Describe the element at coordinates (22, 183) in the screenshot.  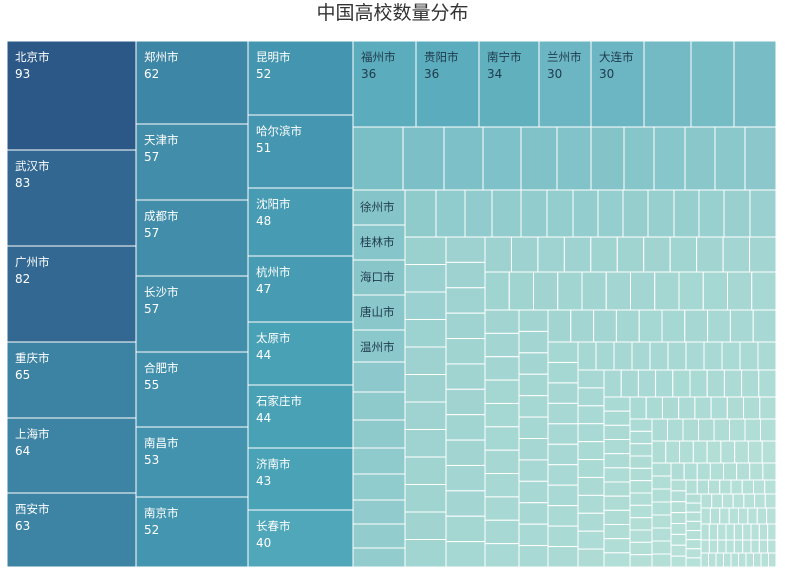
I see `cell-value: 83` at that location.